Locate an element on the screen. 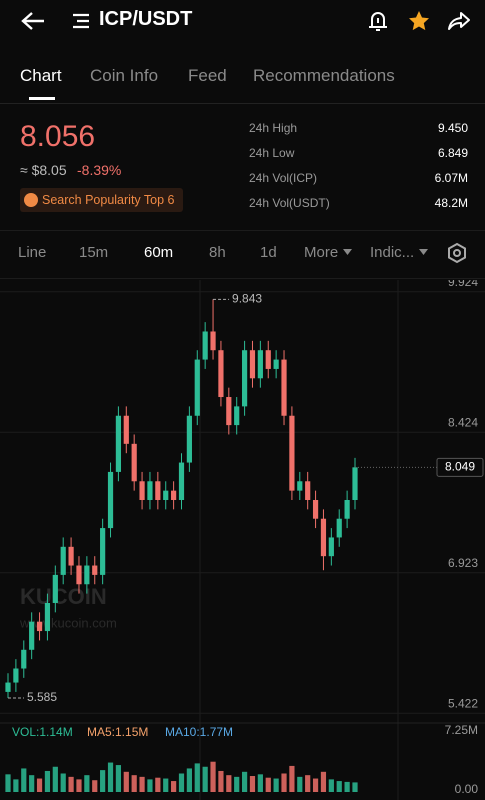 The width and height of the screenshot is (485, 800). interval: 1d is located at coordinates (268, 252).